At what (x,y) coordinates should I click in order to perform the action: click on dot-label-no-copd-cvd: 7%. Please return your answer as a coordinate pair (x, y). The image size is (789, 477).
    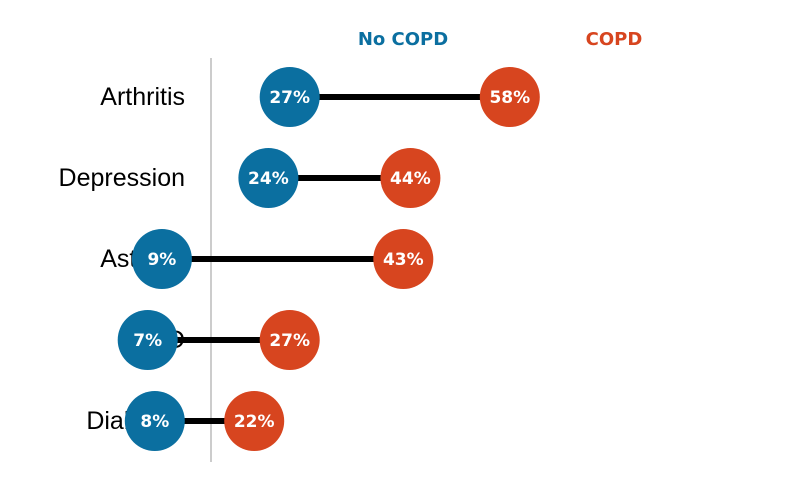
    Looking at the image, I should click on (147, 341).